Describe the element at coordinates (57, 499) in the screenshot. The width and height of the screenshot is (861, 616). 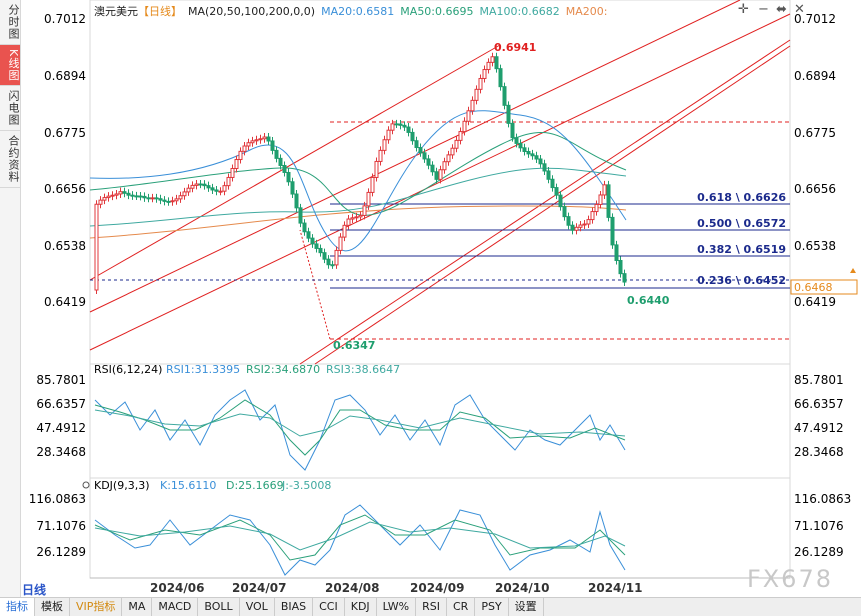
I see `kdj-tick: 116.0863` at that location.